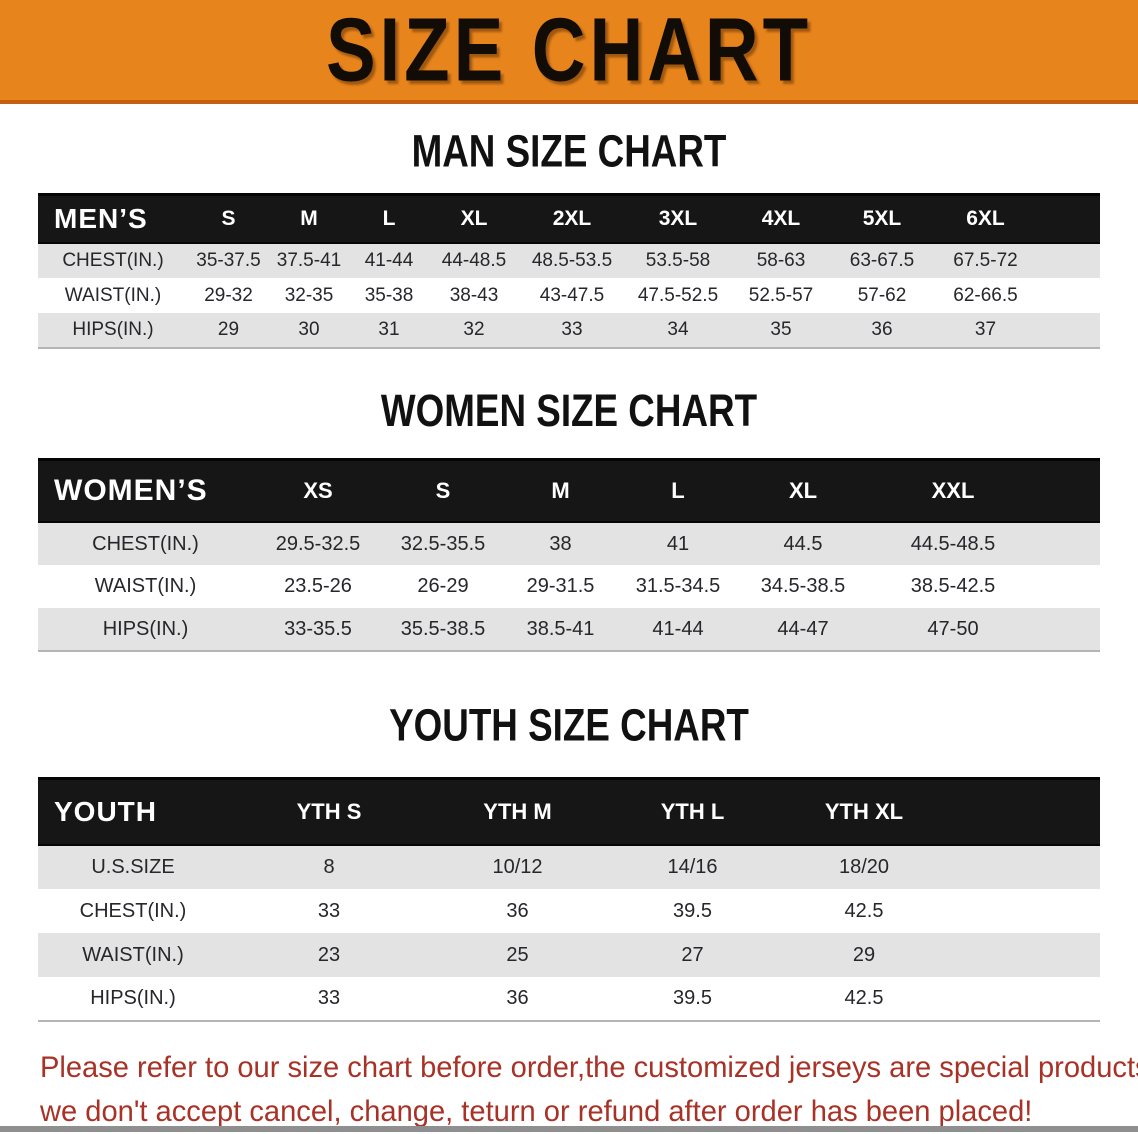 The image size is (1138, 1134). What do you see at coordinates (882, 295) in the screenshot?
I see `size-value-cell: 57-62` at bounding box center [882, 295].